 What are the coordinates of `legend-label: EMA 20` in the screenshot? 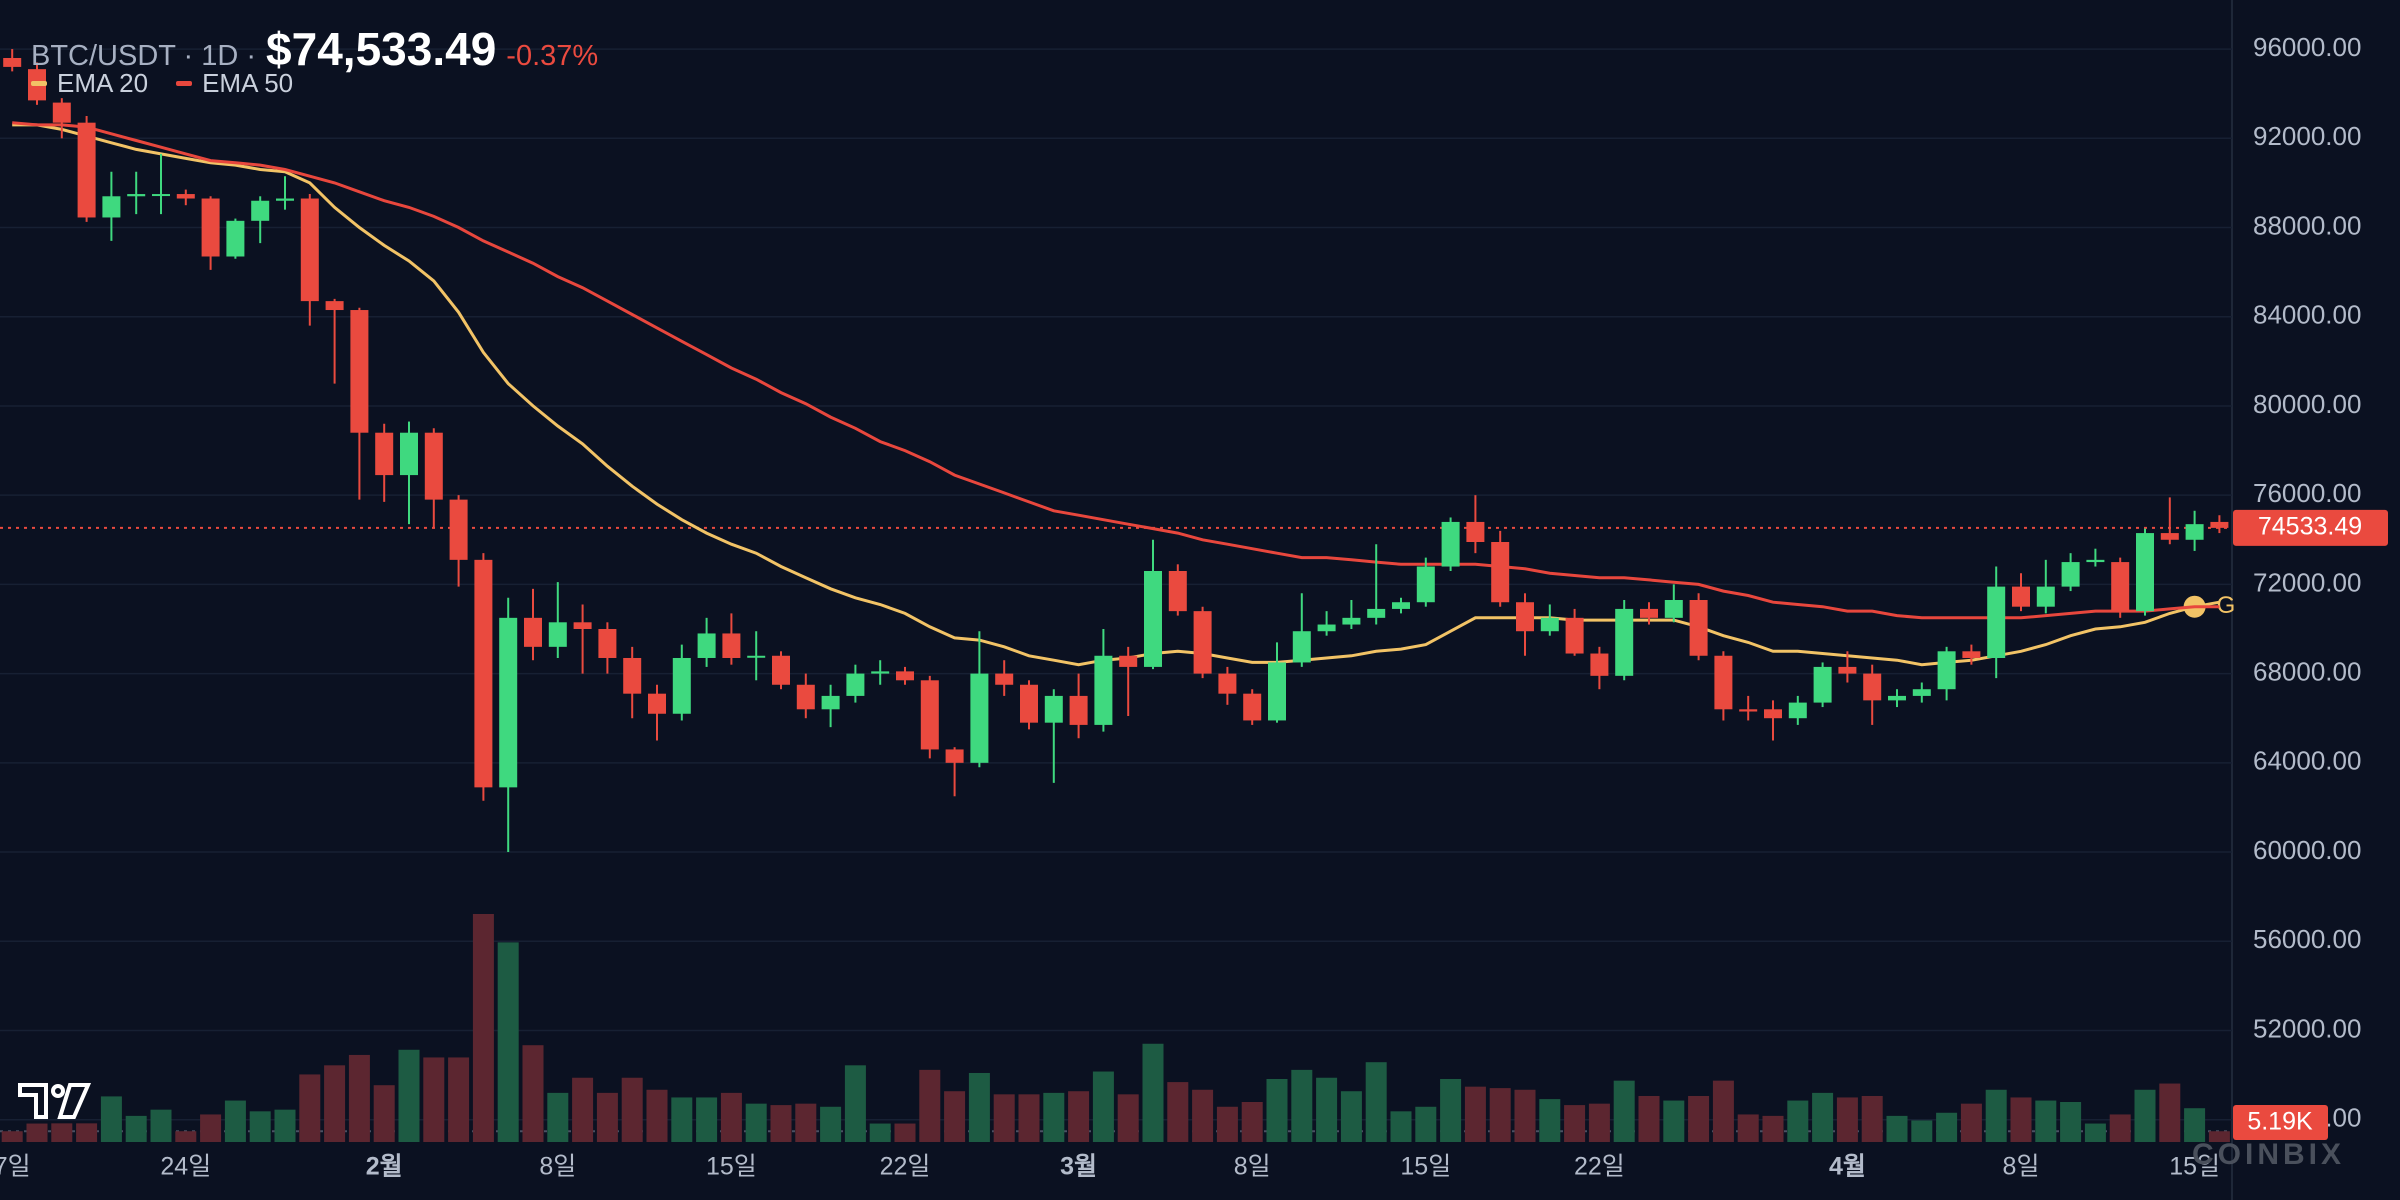 It's located at (103, 83).